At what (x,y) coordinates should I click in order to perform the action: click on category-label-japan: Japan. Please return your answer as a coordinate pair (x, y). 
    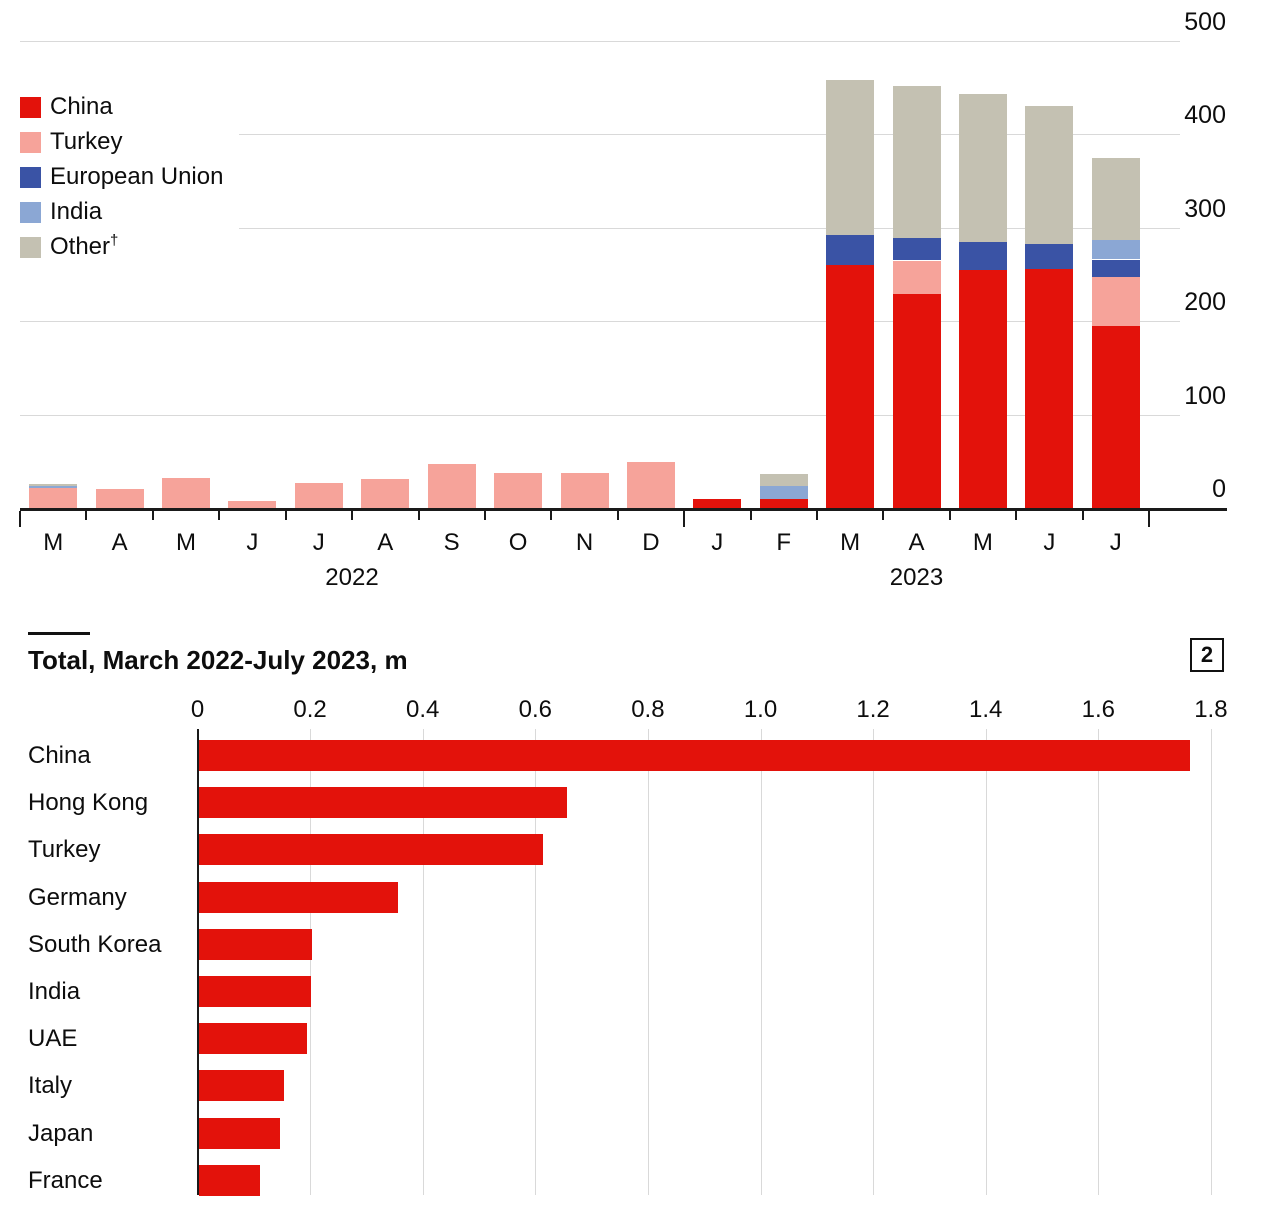
    Looking at the image, I should click on (61, 1133).